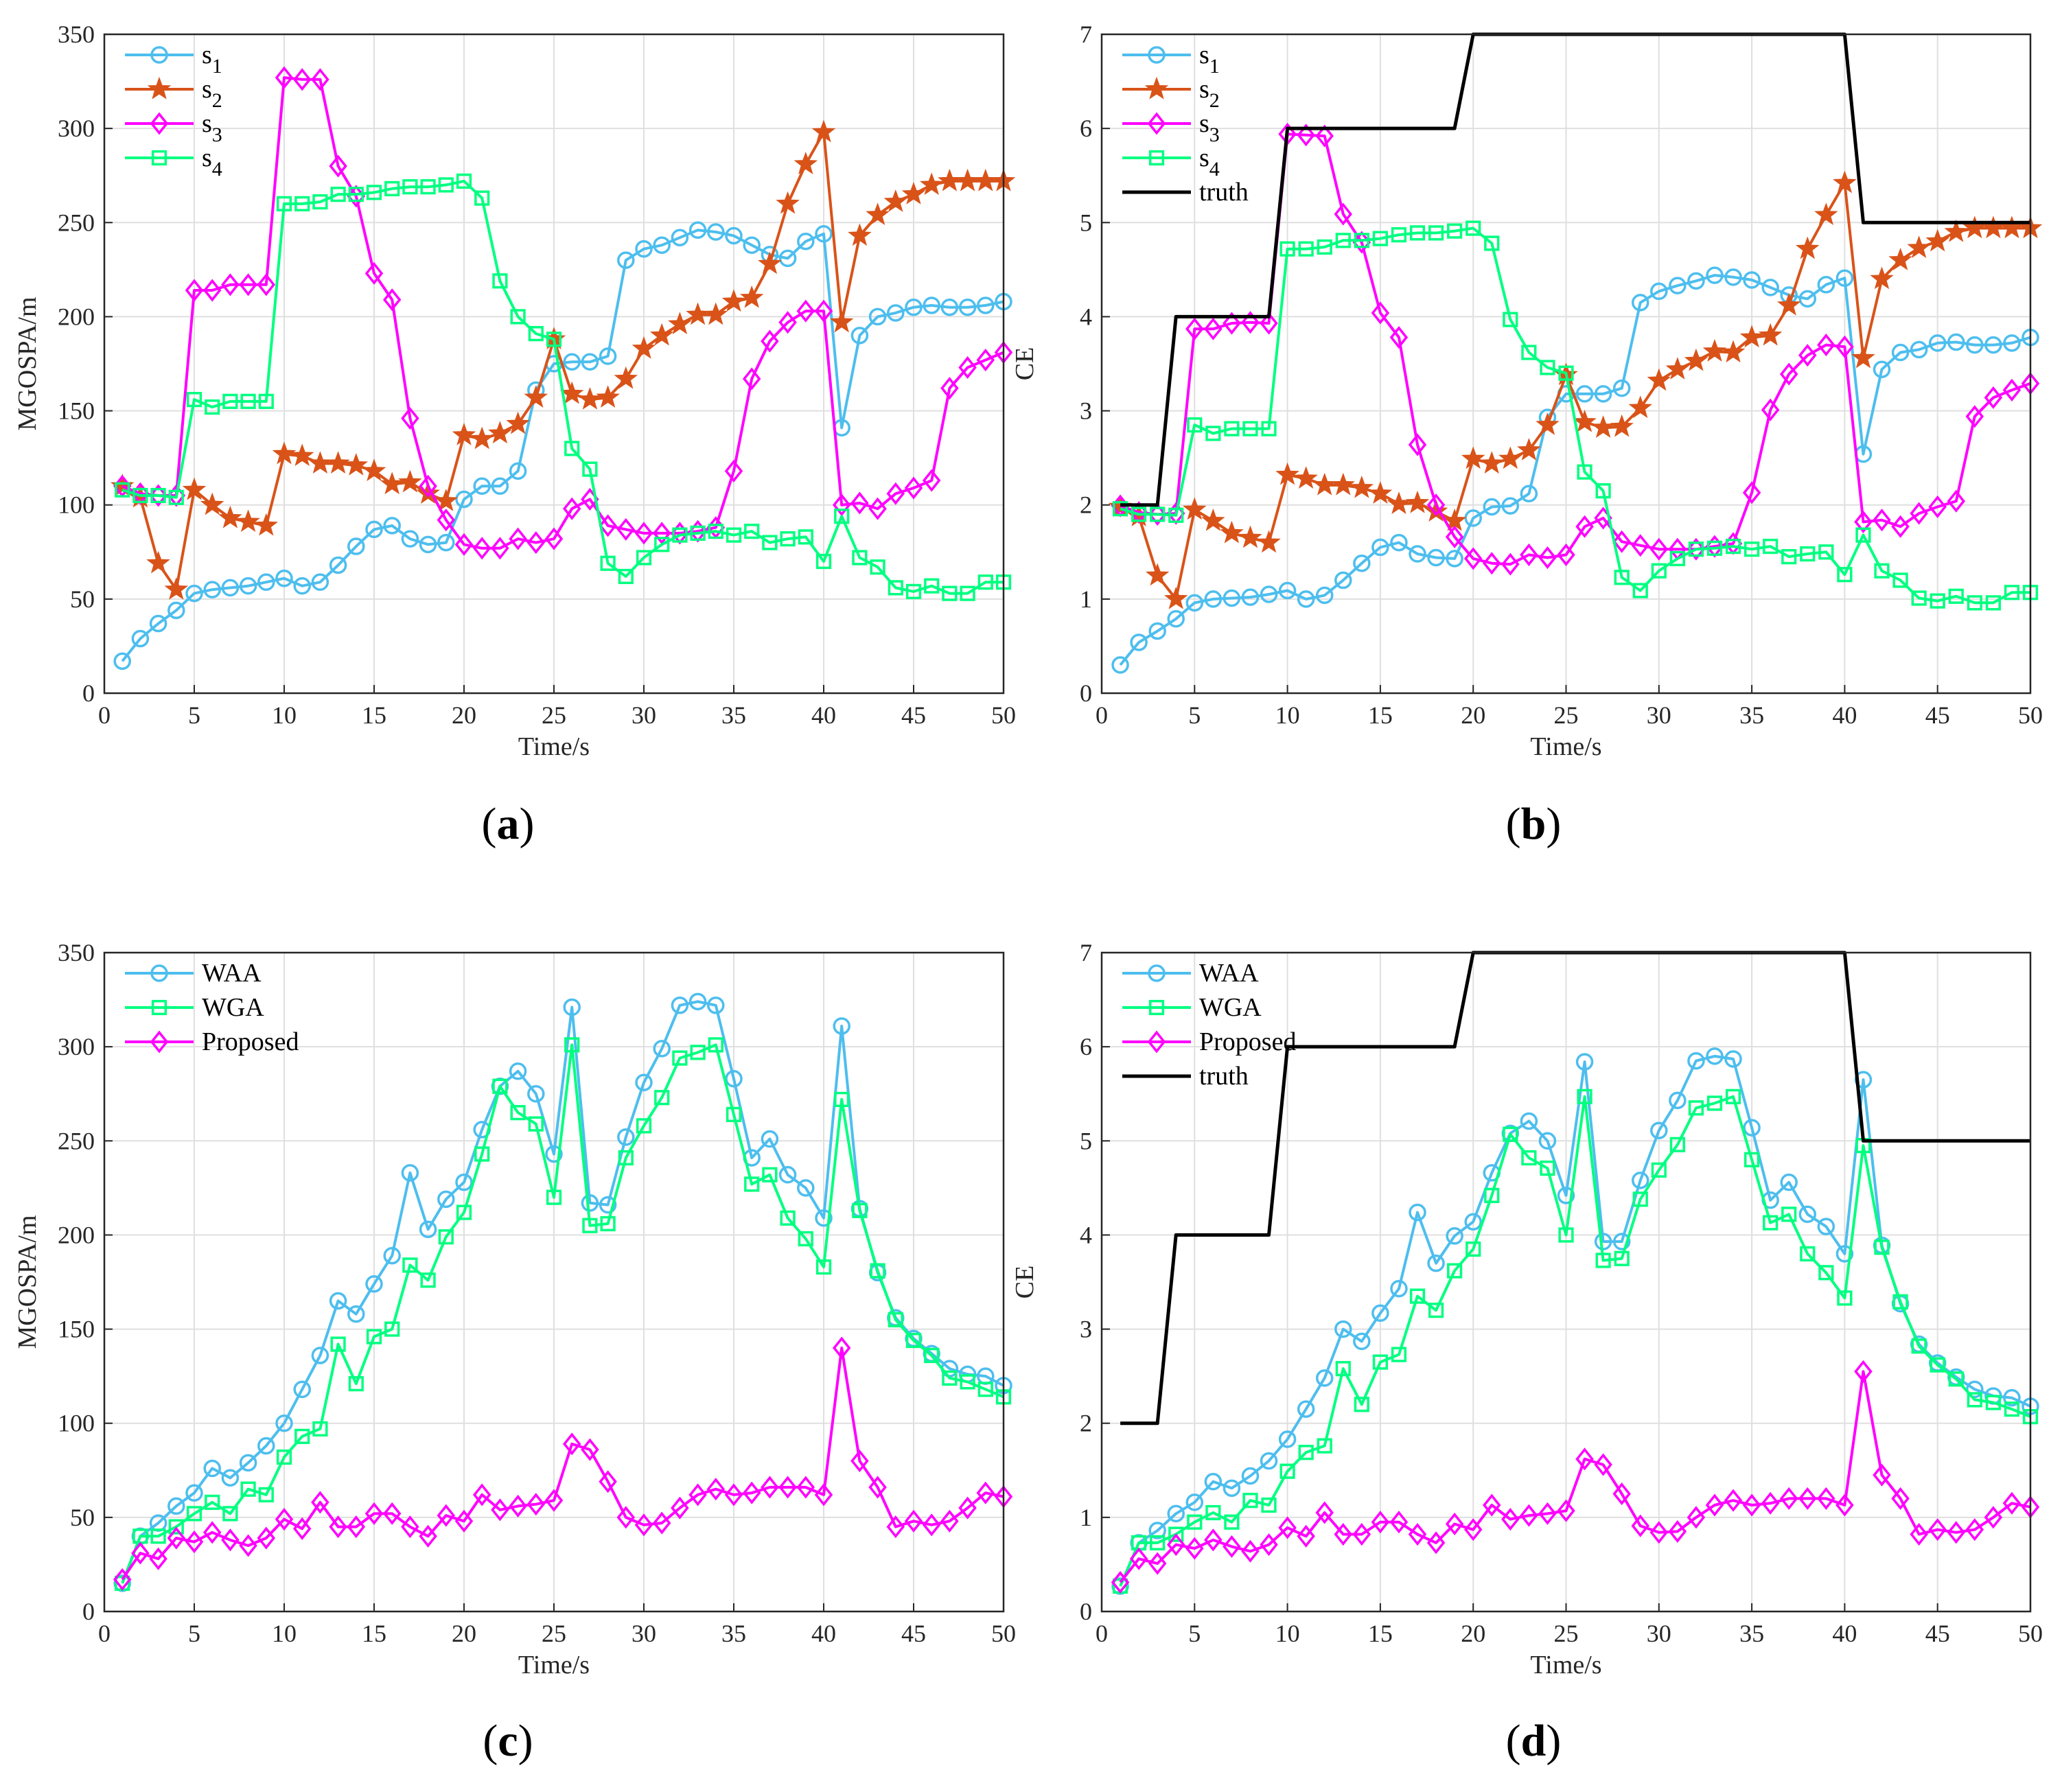 This screenshot has height=1792, width=2062. What do you see at coordinates (83, 1517) in the screenshot?
I see `y-tick-label: 50` at bounding box center [83, 1517].